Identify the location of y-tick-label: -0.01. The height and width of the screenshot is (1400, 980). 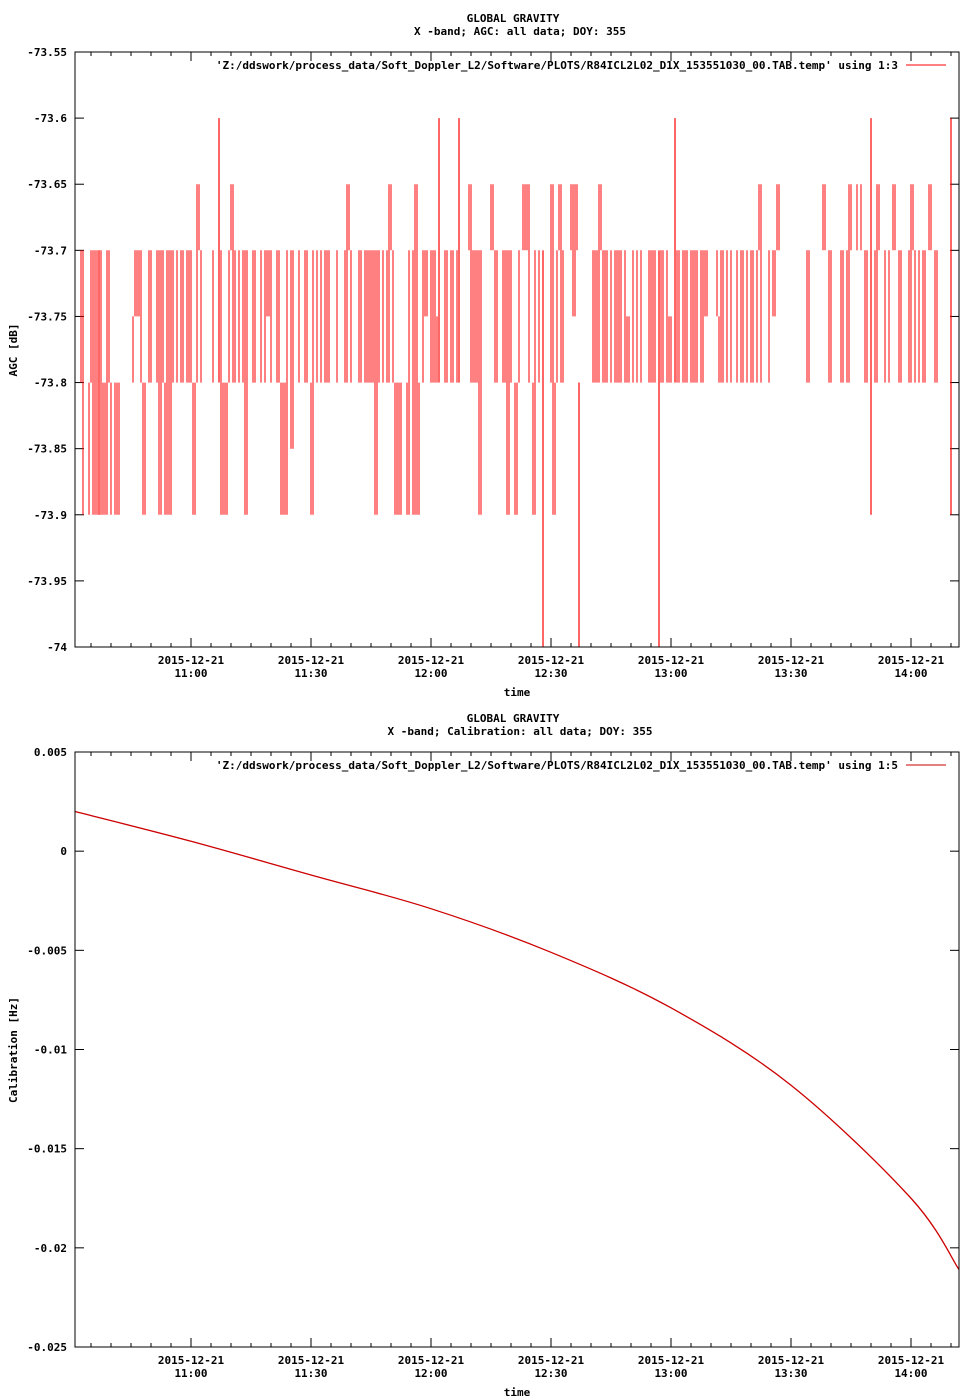
(50, 1050).